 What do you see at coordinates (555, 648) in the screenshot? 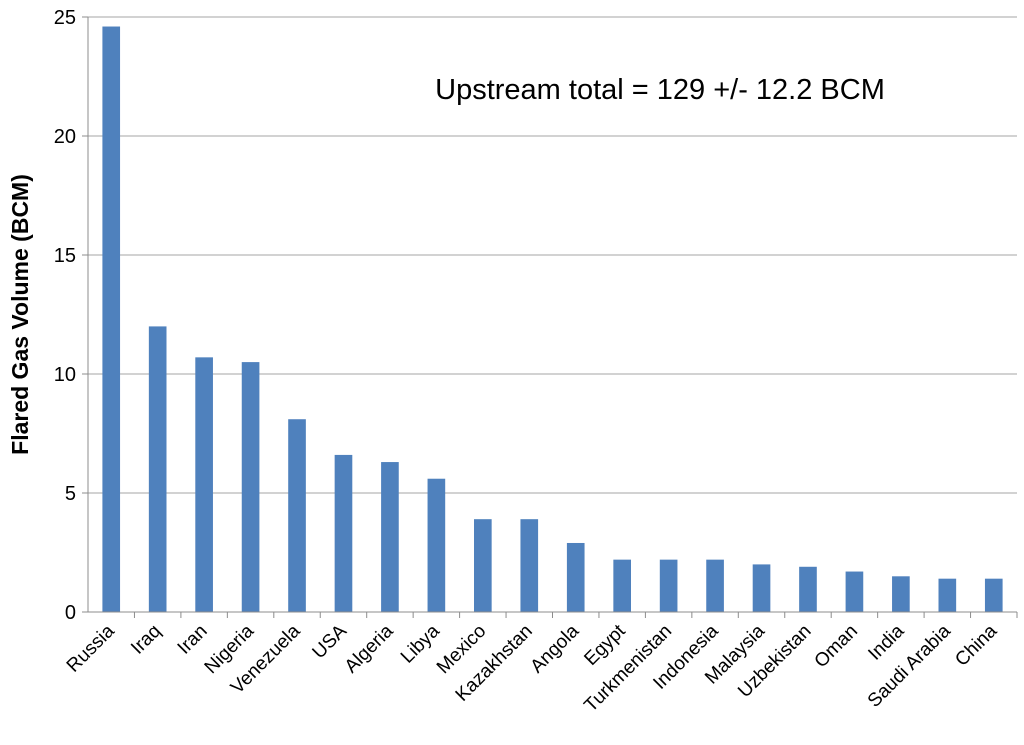
I see `x-tick-label: Angola` at bounding box center [555, 648].